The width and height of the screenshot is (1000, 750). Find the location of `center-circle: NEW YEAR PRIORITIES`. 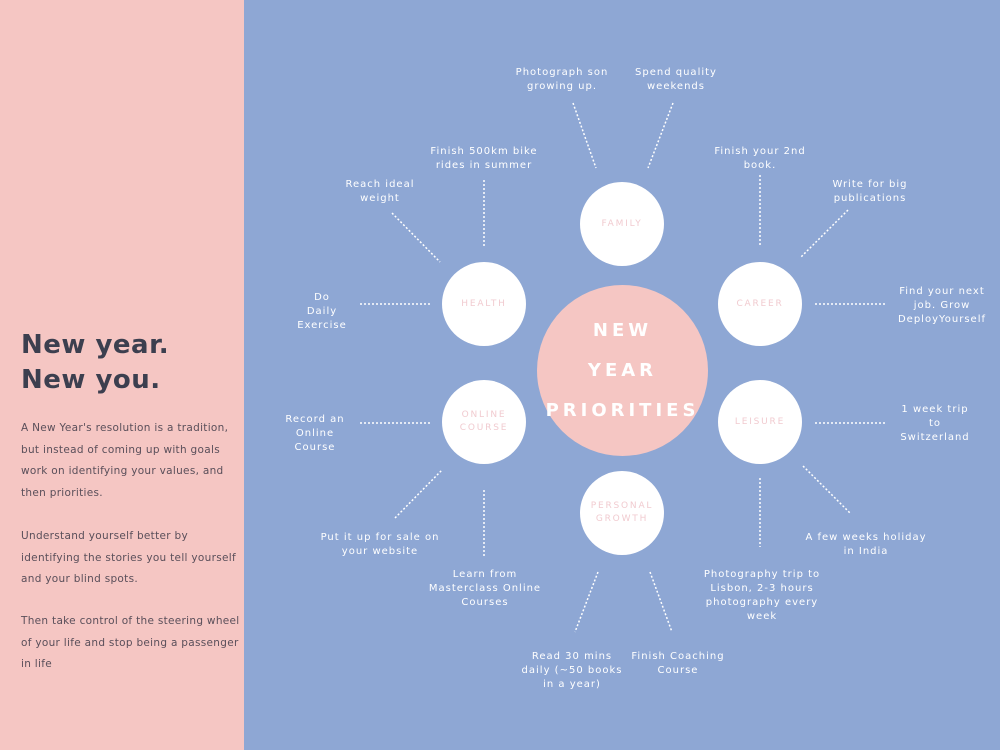

center-circle: NEW YEAR PRIORITIES is located at coordinates (622, 370).